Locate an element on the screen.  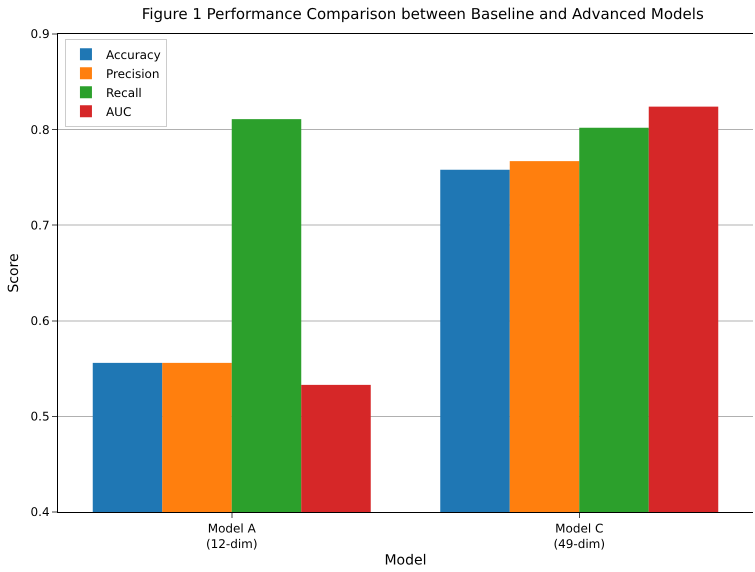
legend-label: Precision is located at coordinates (133, 73).